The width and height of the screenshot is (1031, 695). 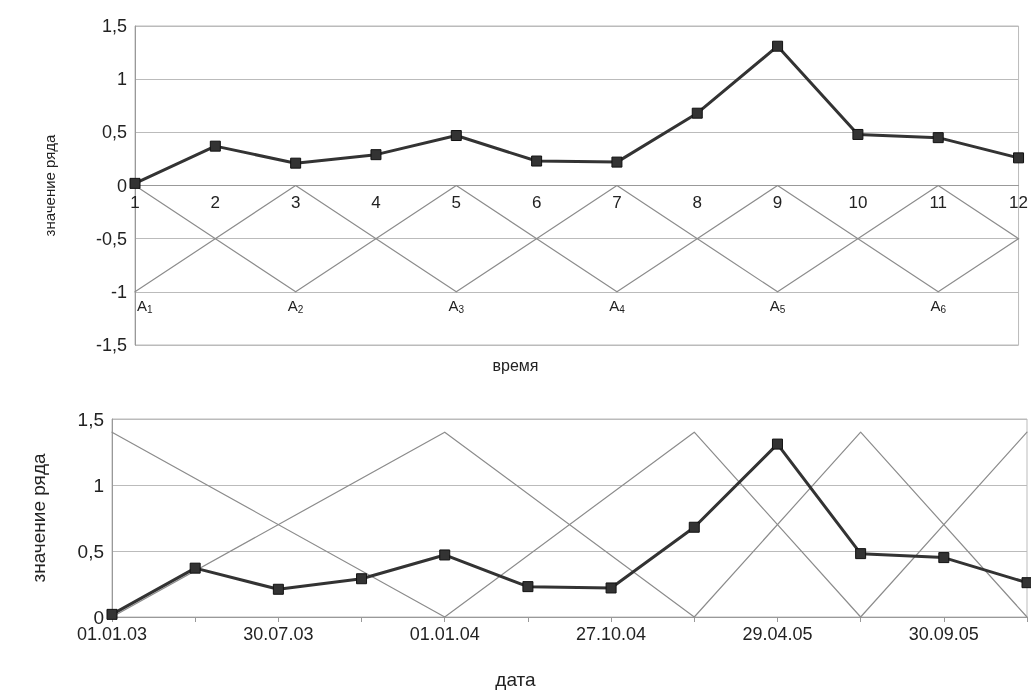 What do you see at coordinates (215, 202) in the screenshot?
I see `x-tick-label: 2` at bounding box center [215, 202].